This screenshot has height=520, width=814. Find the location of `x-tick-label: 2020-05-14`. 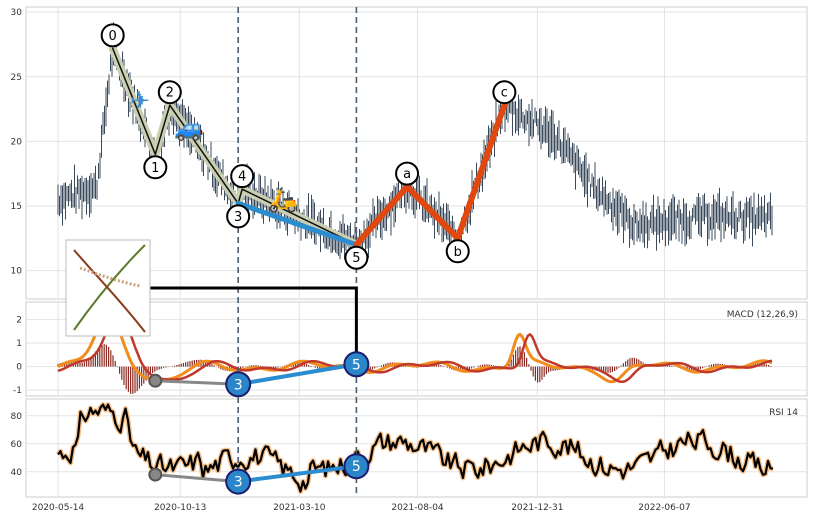

x-tick-label: 2020-05-14 is located at coordinates (58, 508).